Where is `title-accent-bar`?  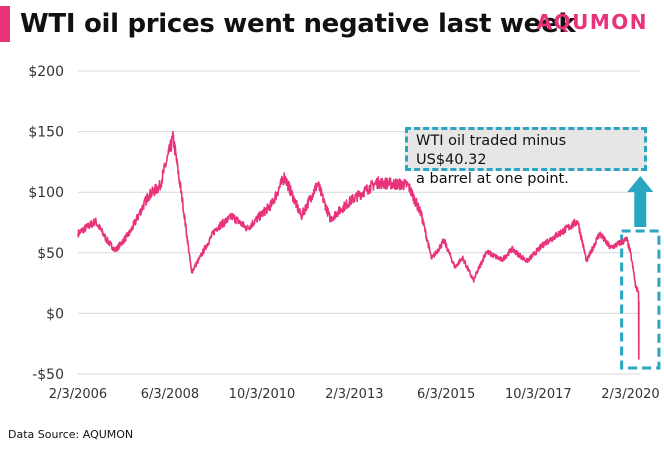 title-accent-bar is located at coordinates (5, 24).